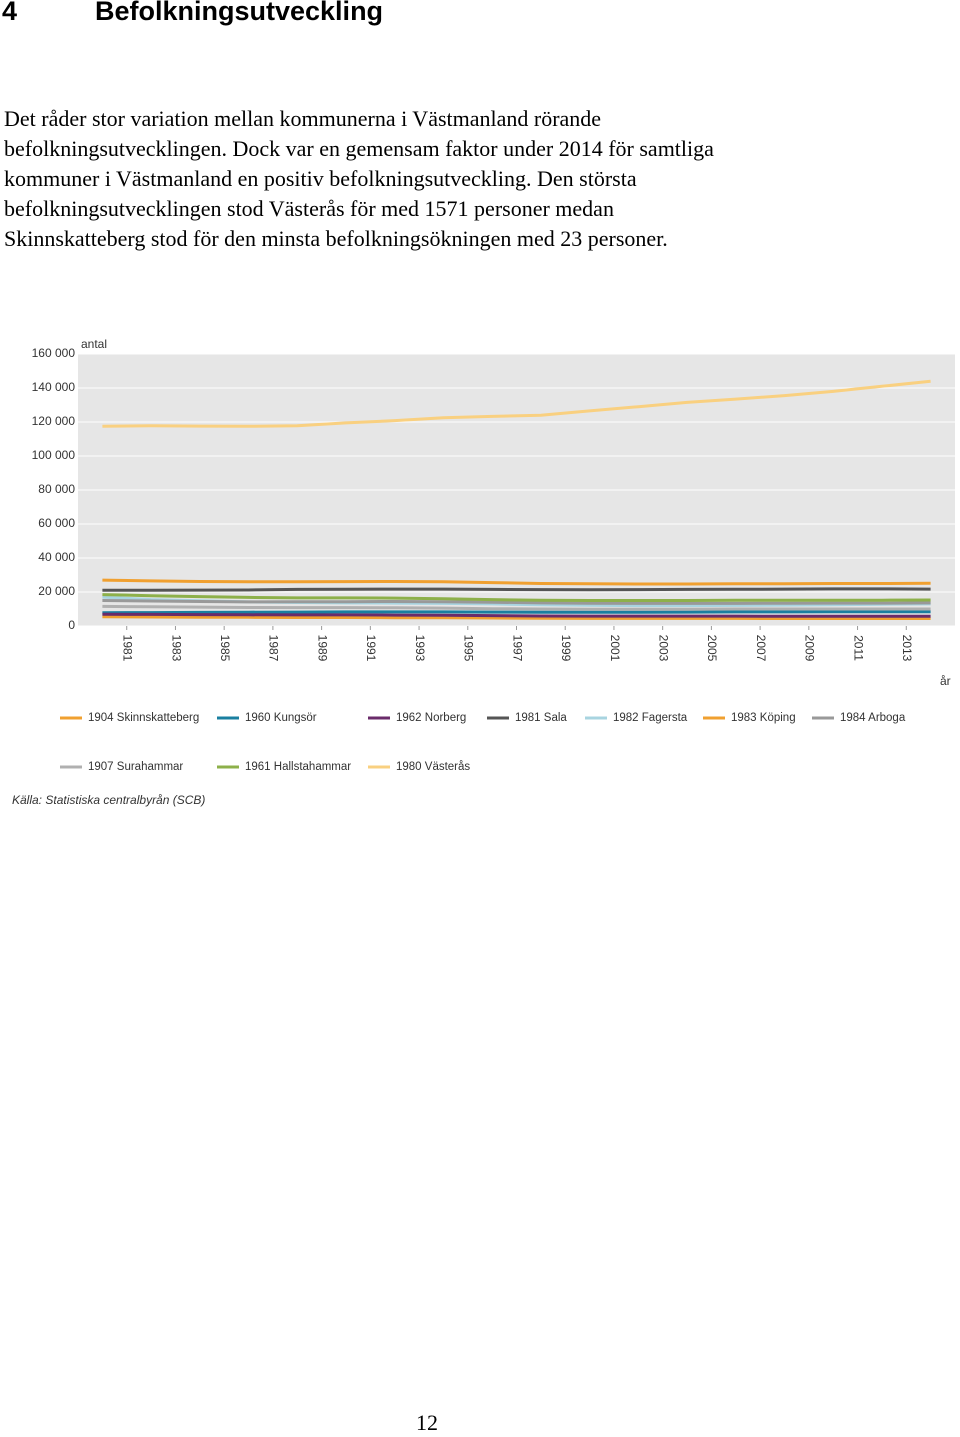  I want to click on page-number: 12, so click(427, 1422).